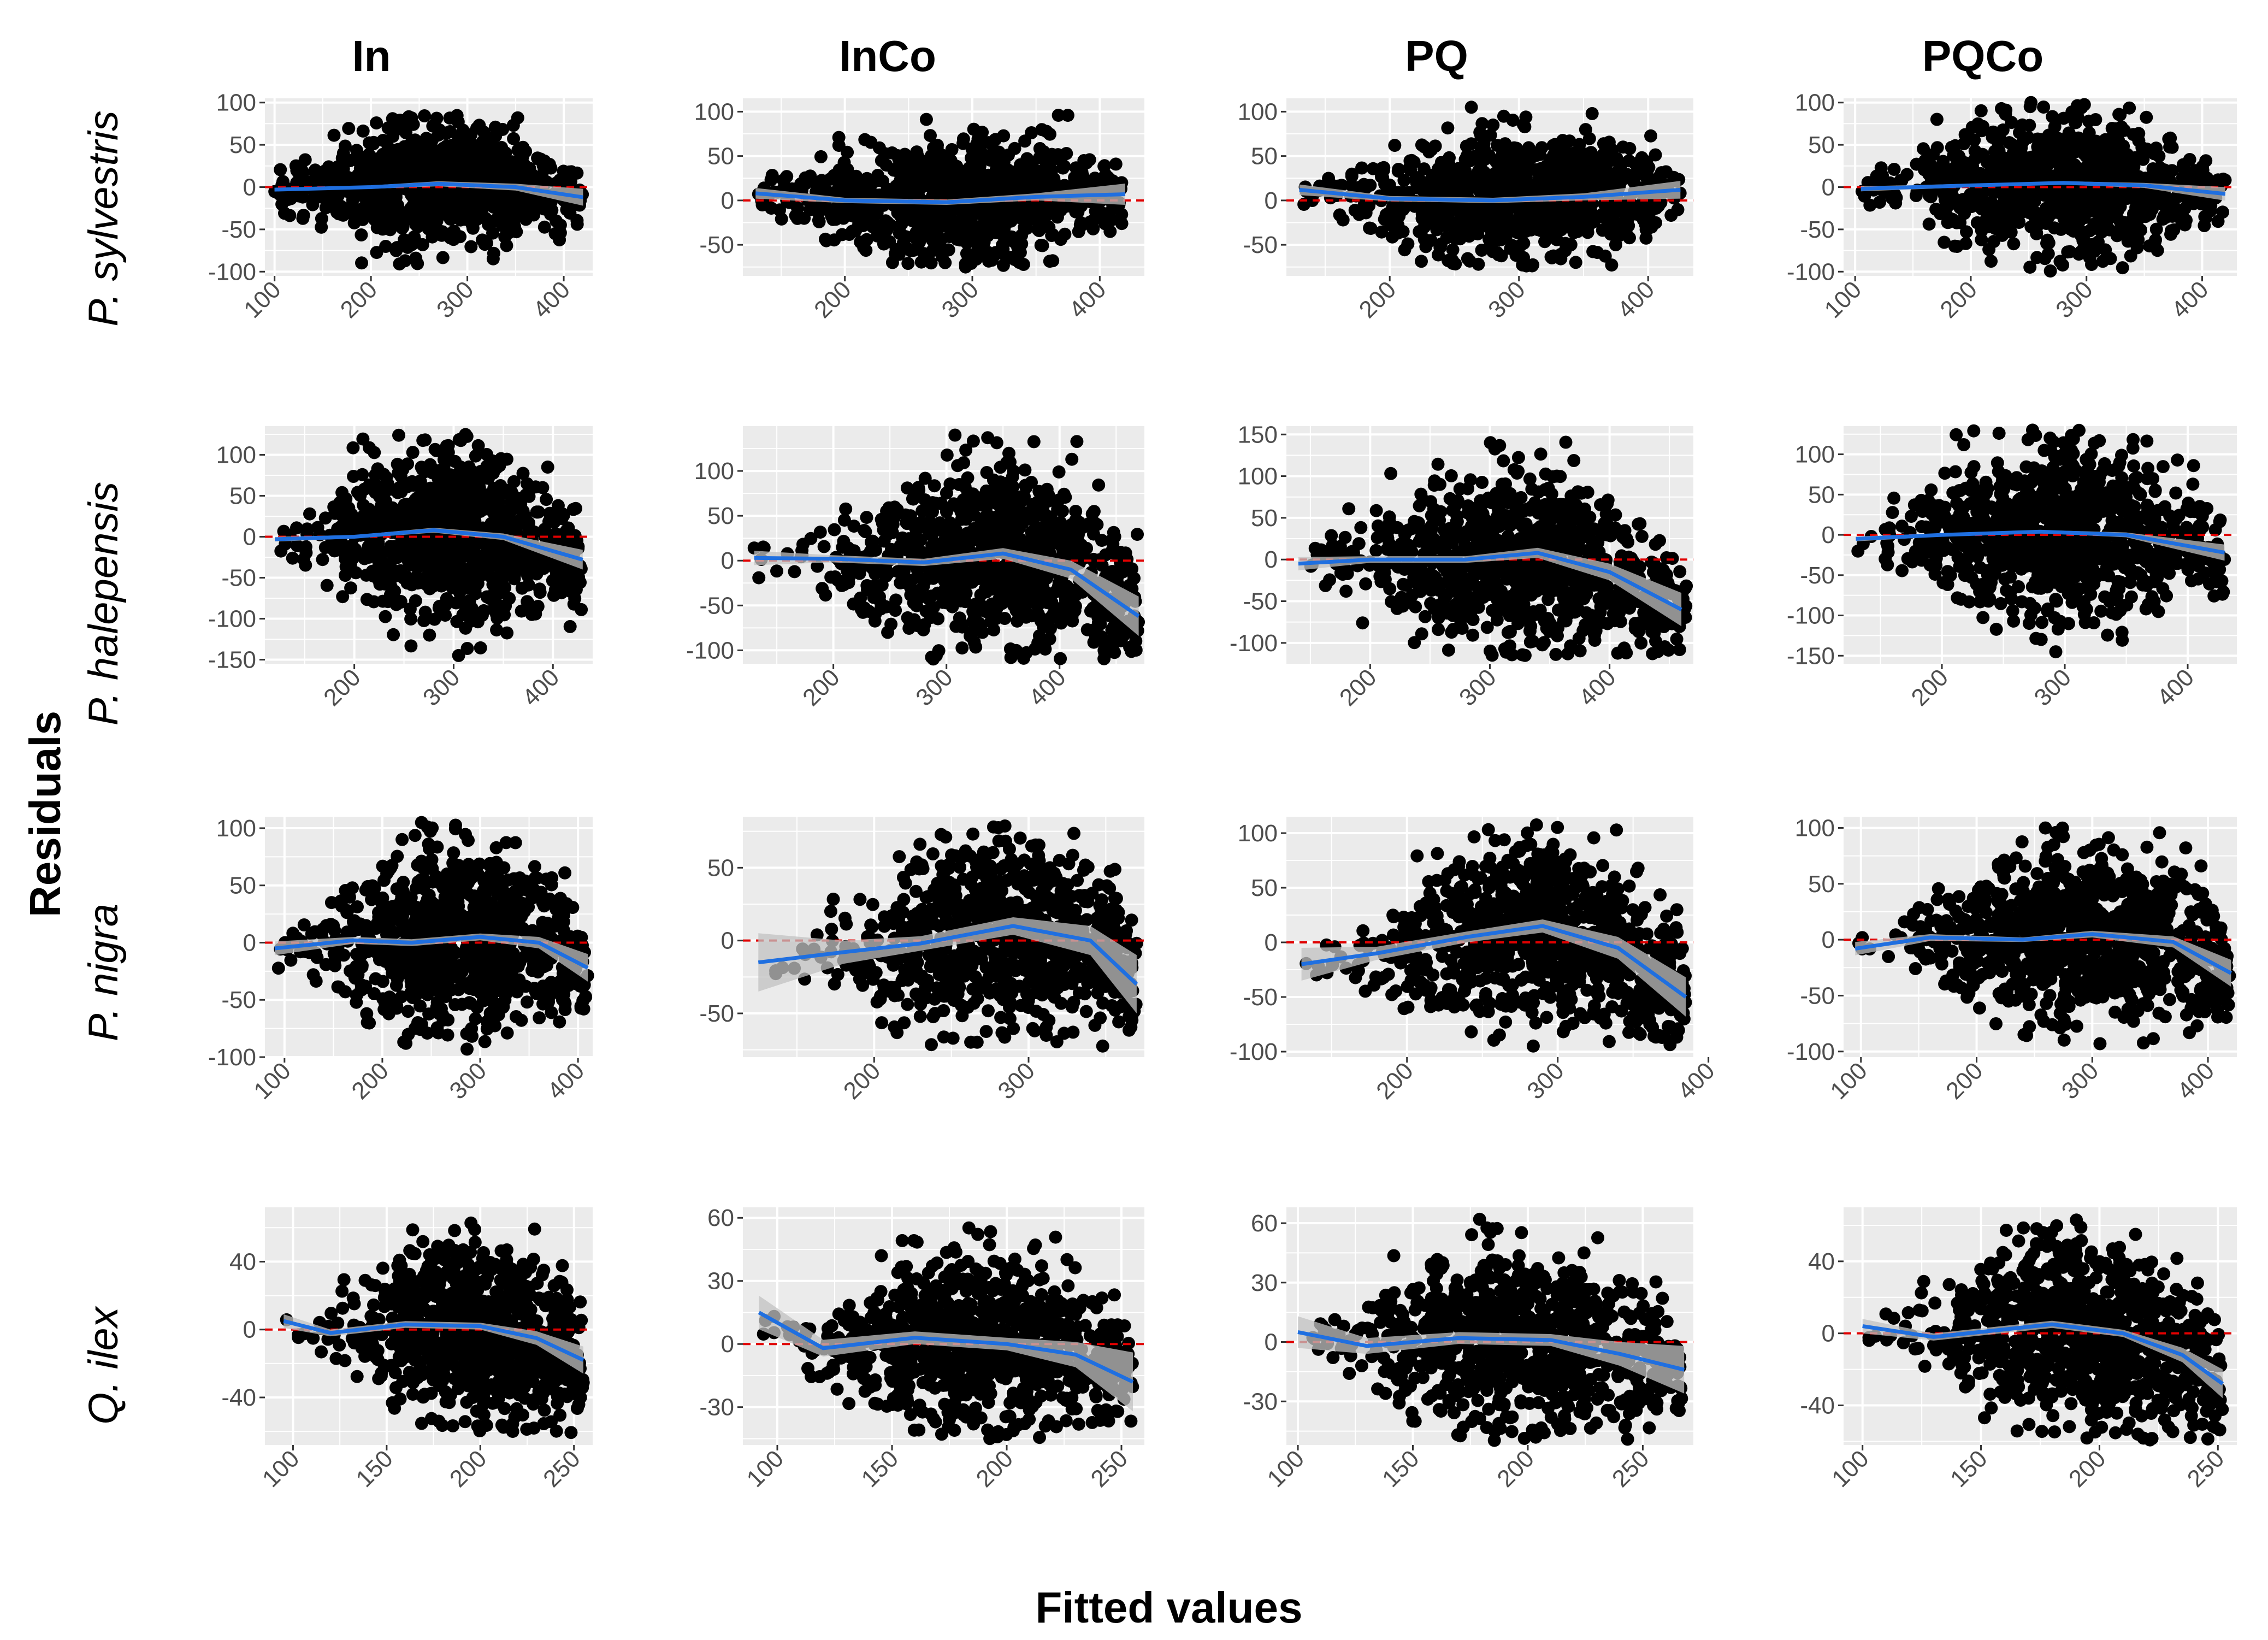 The width and height of the screenshot is (2268, 1640). Describe the element at coordinates (960, 299) in the screenshot. I see `x-tick-label: 300` at that location.